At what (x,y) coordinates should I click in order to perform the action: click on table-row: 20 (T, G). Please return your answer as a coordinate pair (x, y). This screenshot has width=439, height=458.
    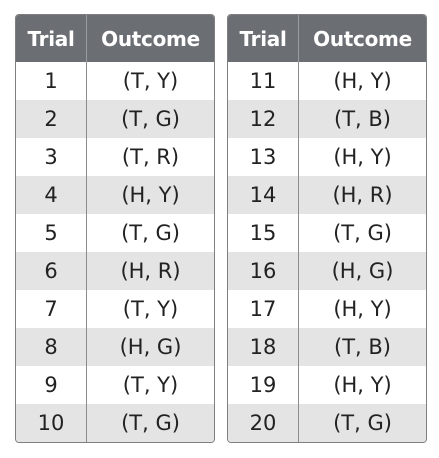
    Looking at the image, I should click on (327, 423).